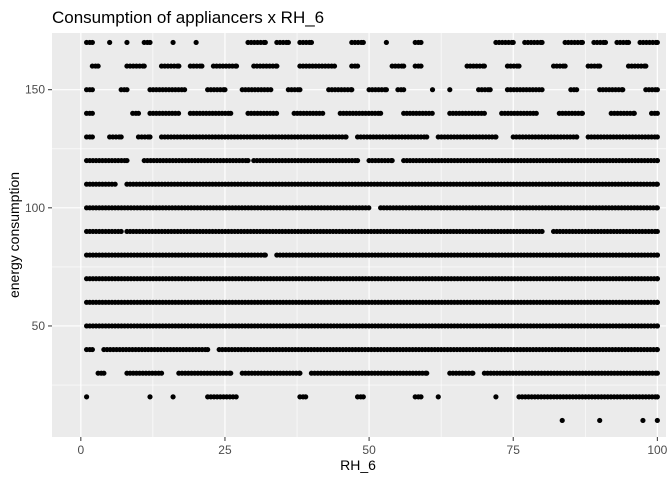 The image size is (672, 485). I want to click on y-axis-label: energy consumption, so click(14, 235).